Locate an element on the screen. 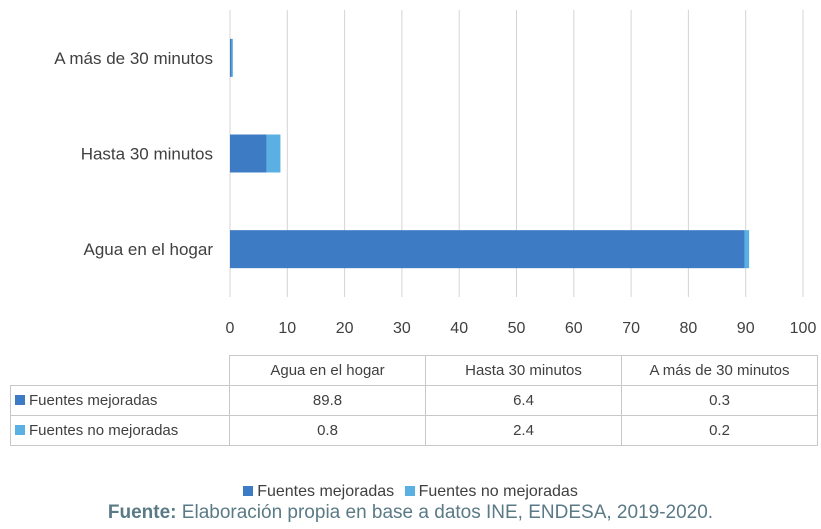 The width and height of the screenshot is (821, 529). table-row-label: Fuentes no mejoradas is located at coordinates (104, 430).